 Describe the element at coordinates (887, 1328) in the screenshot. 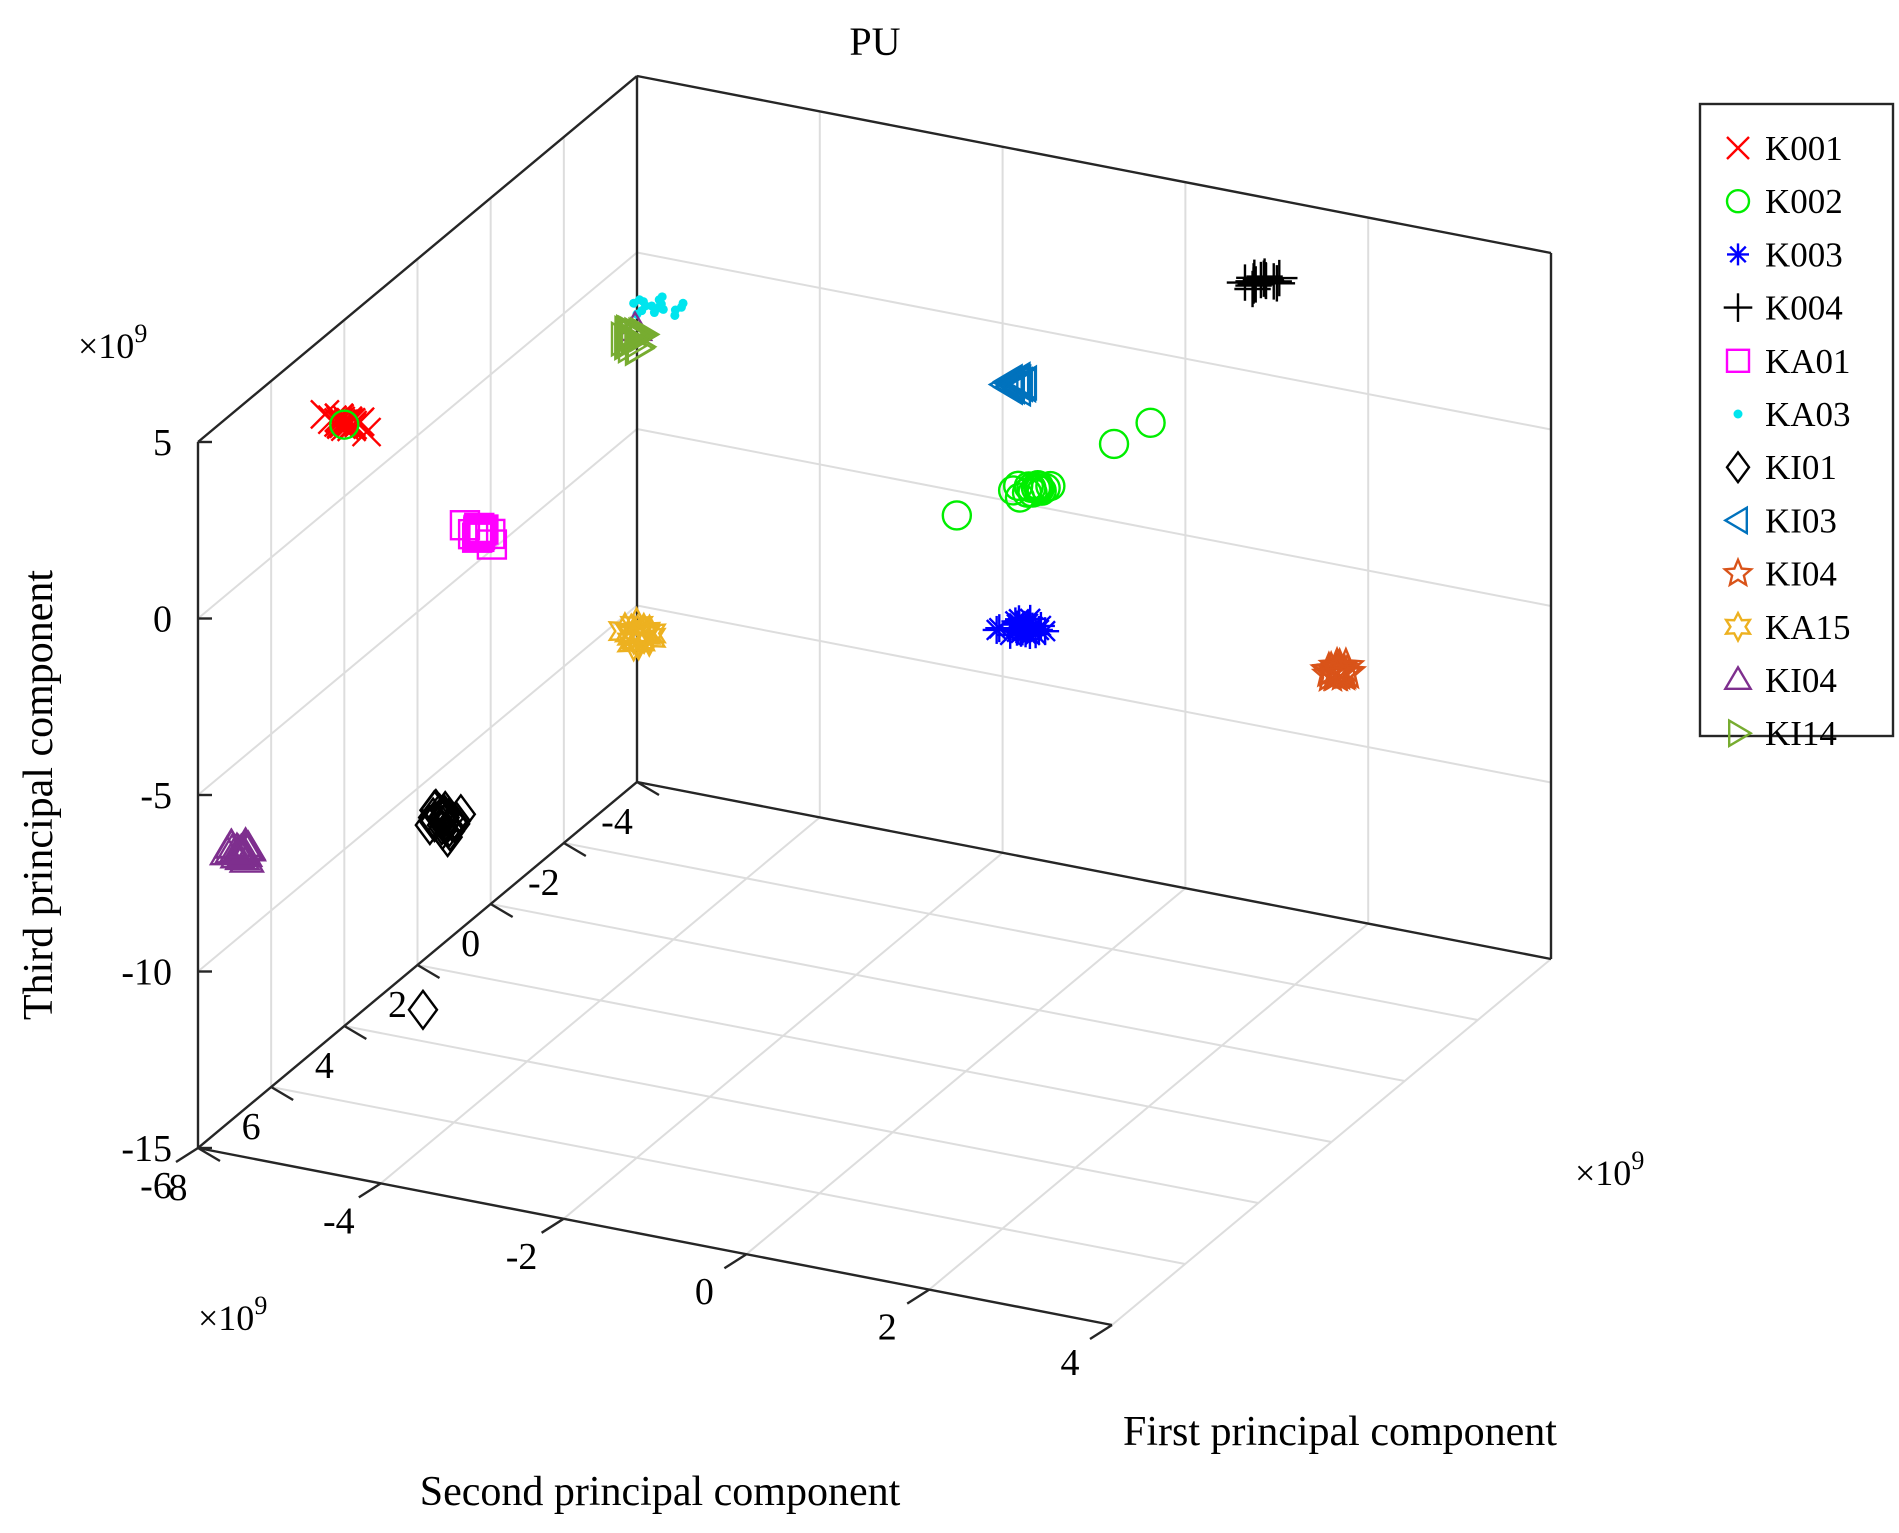

I see `x-tick-label: 2` at that location.